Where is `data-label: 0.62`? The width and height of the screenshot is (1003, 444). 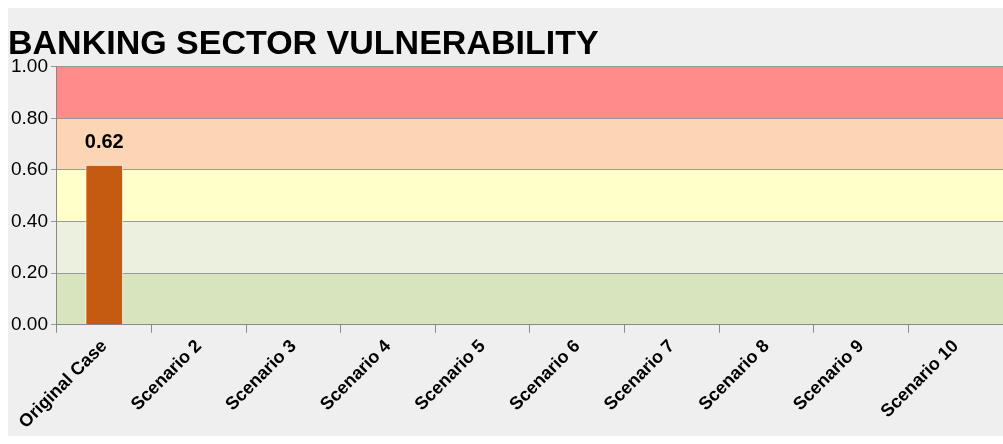 data-label: 0.62 is located at coordinates (104, 141).